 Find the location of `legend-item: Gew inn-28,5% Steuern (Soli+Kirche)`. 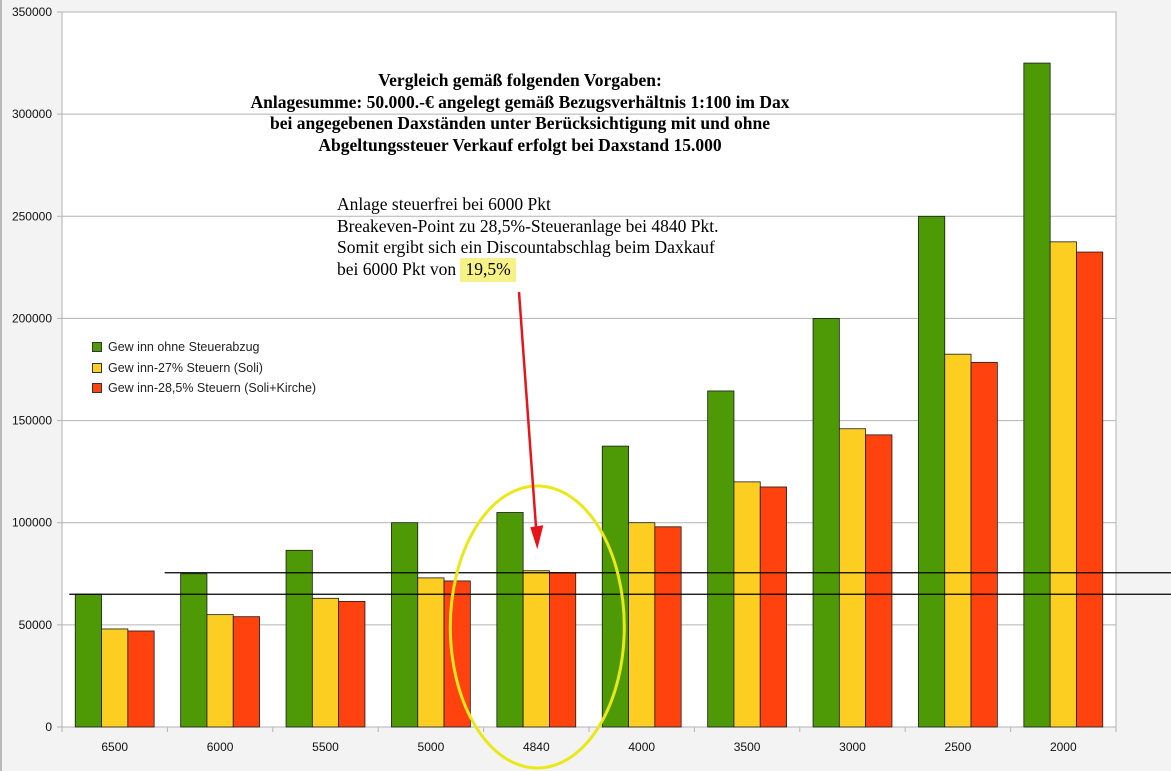

legend-item: Gew inn-28,5% Steuern (Soli+Kirche) is located at coordinates (204, 388).